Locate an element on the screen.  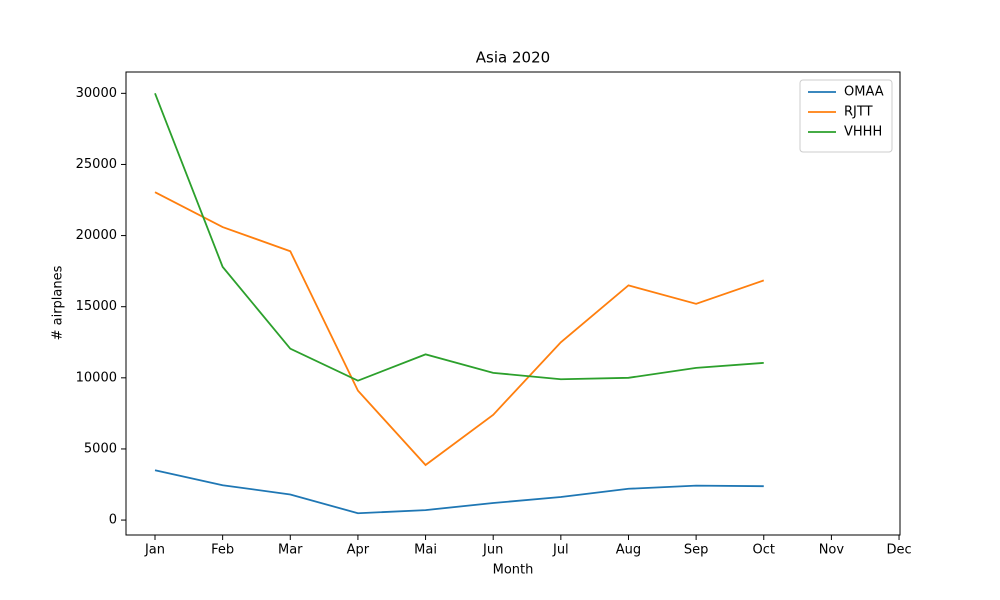
x-axis-label: Month is located at coordinates (513, 570).